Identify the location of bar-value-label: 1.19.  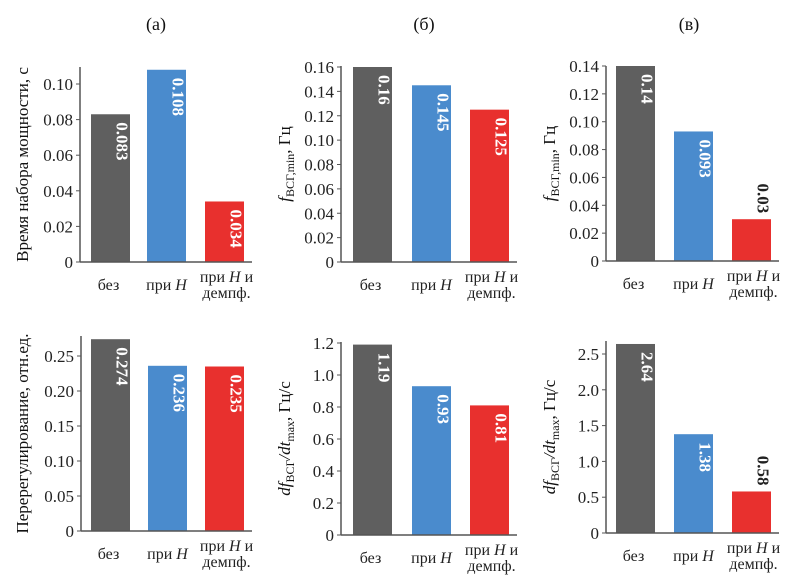
(384, 368).